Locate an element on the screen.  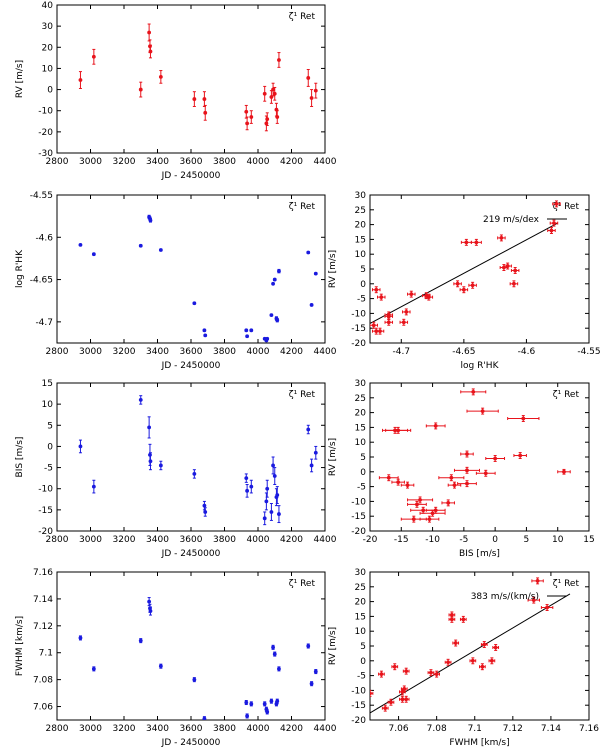
y-tick-label: -15 is located at coordinates (358, 706).